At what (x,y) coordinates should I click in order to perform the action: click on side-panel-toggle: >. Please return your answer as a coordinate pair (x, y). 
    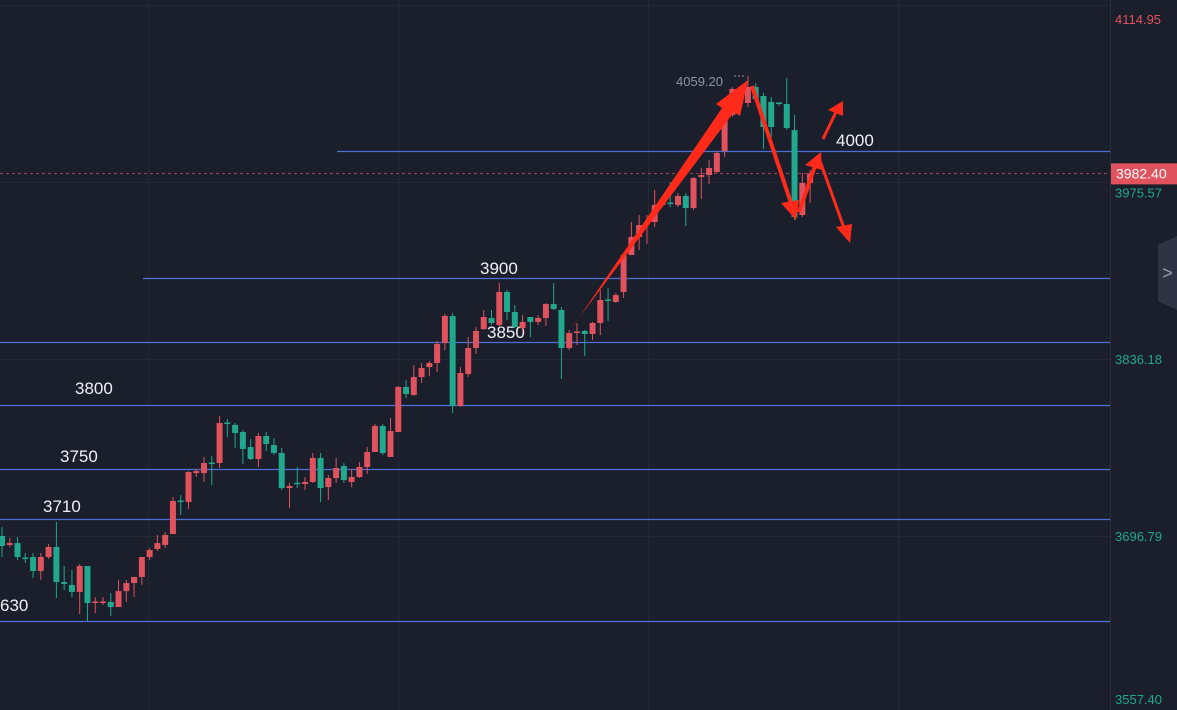
    Looking at the image, I should click on (1167, 273).